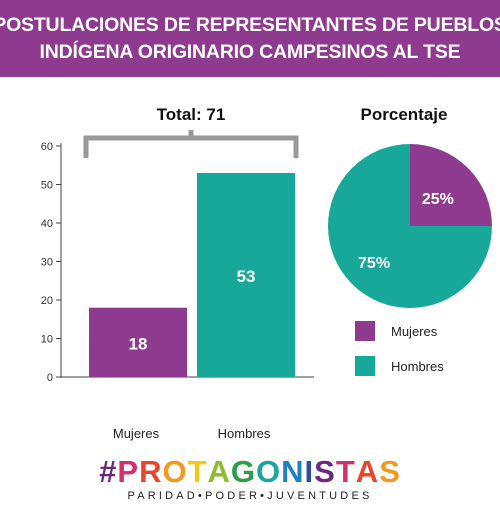 The width and height of the screenshot is (500, 507). I want to click on pie-slice-label: 75%, so click(374, 263).